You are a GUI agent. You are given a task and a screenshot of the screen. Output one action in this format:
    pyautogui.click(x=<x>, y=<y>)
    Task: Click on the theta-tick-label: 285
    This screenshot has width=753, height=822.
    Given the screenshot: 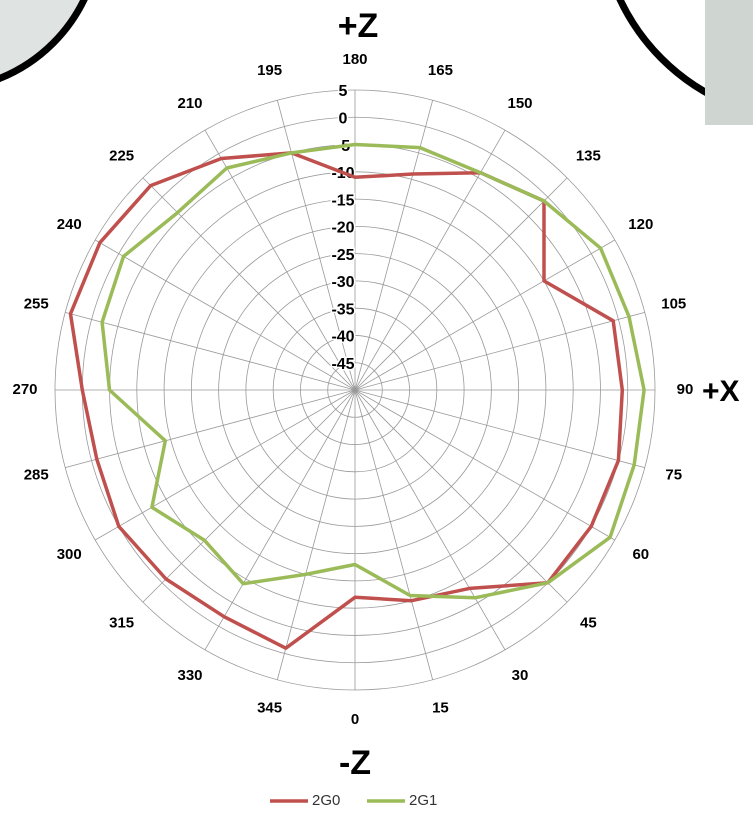 What is the action you would take?
    pyautogui.click(x=36, y=474)
    